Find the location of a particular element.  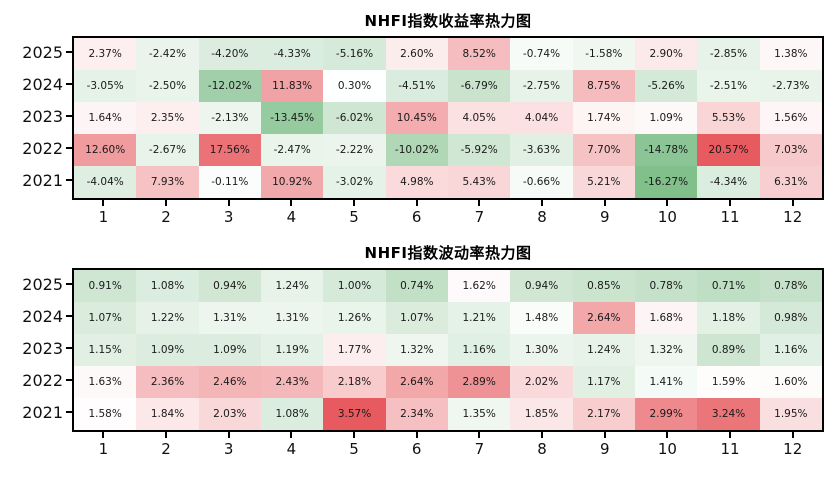

heatmap-cell: 12.60% is located at coordinates (105, 150).